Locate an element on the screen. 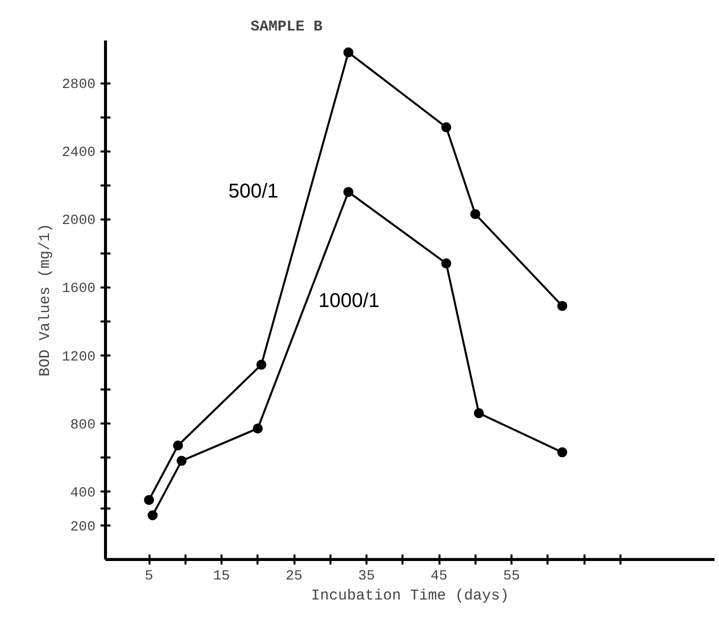 The width and height of the screenshot is (719, 639). x-tick-label: 55 is located at coordinates (511, 576).